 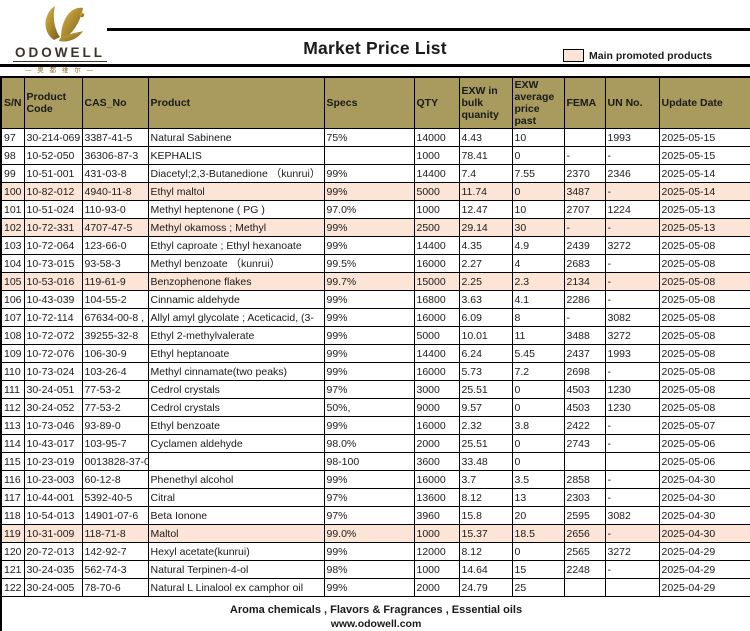 What do you see at coordinates (436, 210) in the screenshot?
I see `cell-qty: 1000` at bounding box center [436, 210].